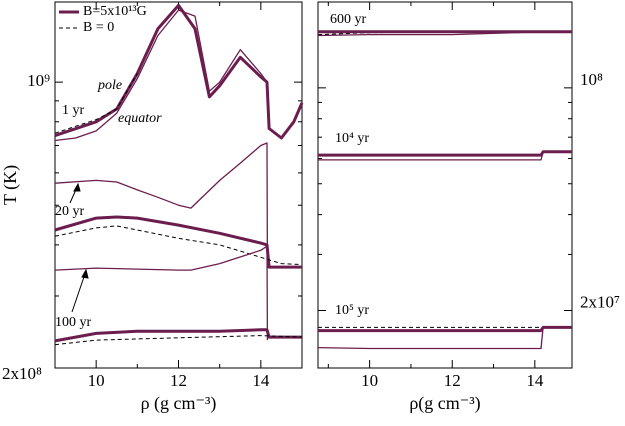  Describe the element at coordinates (352, 138) in the screenshot. I see `annotation: 10⁴ yr` at that location.